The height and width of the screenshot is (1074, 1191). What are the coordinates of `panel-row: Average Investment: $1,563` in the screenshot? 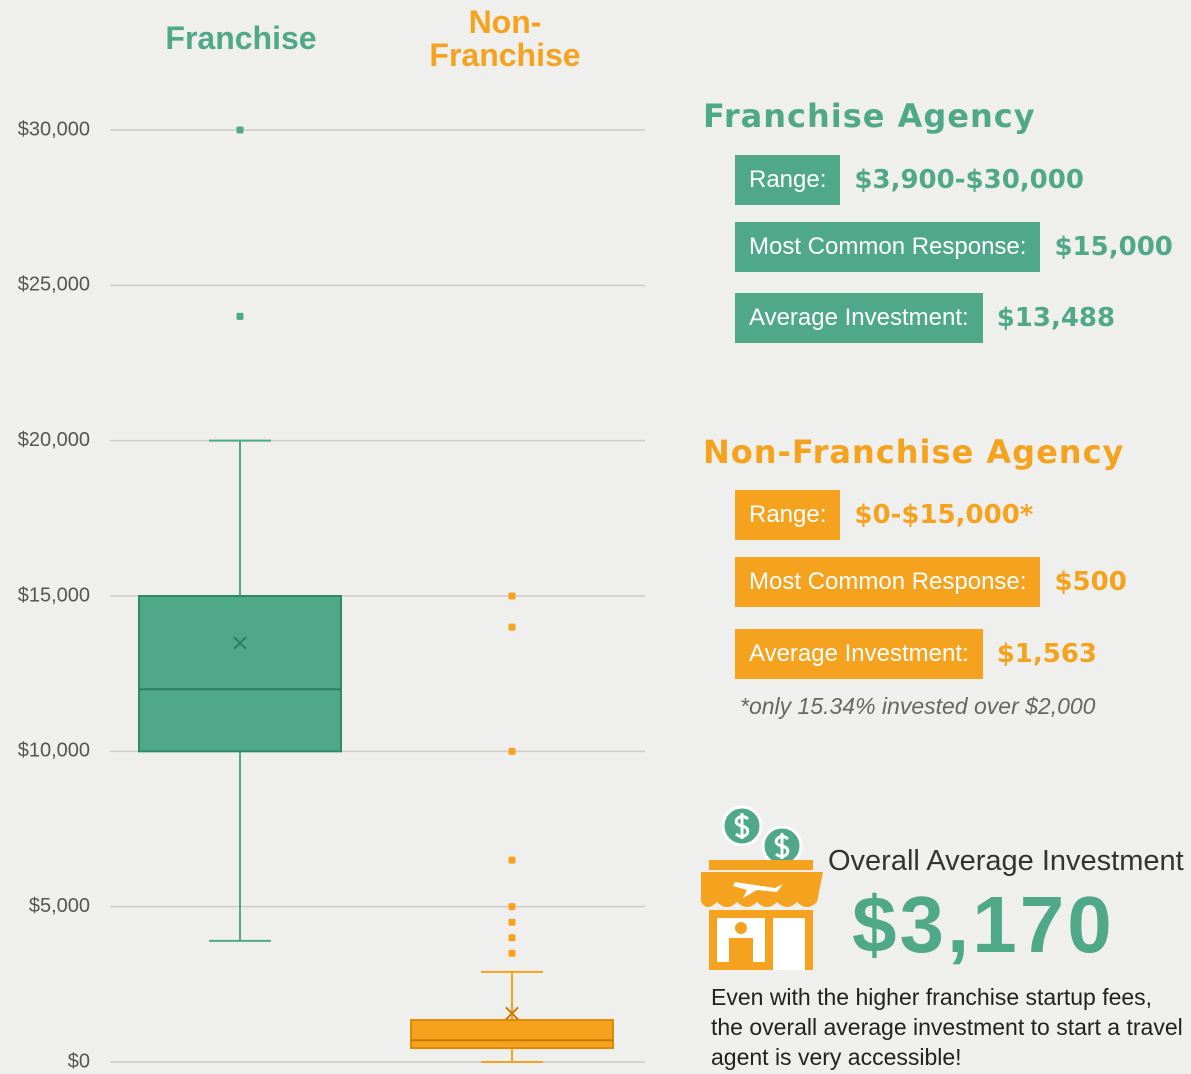 It's located at (916, 654).